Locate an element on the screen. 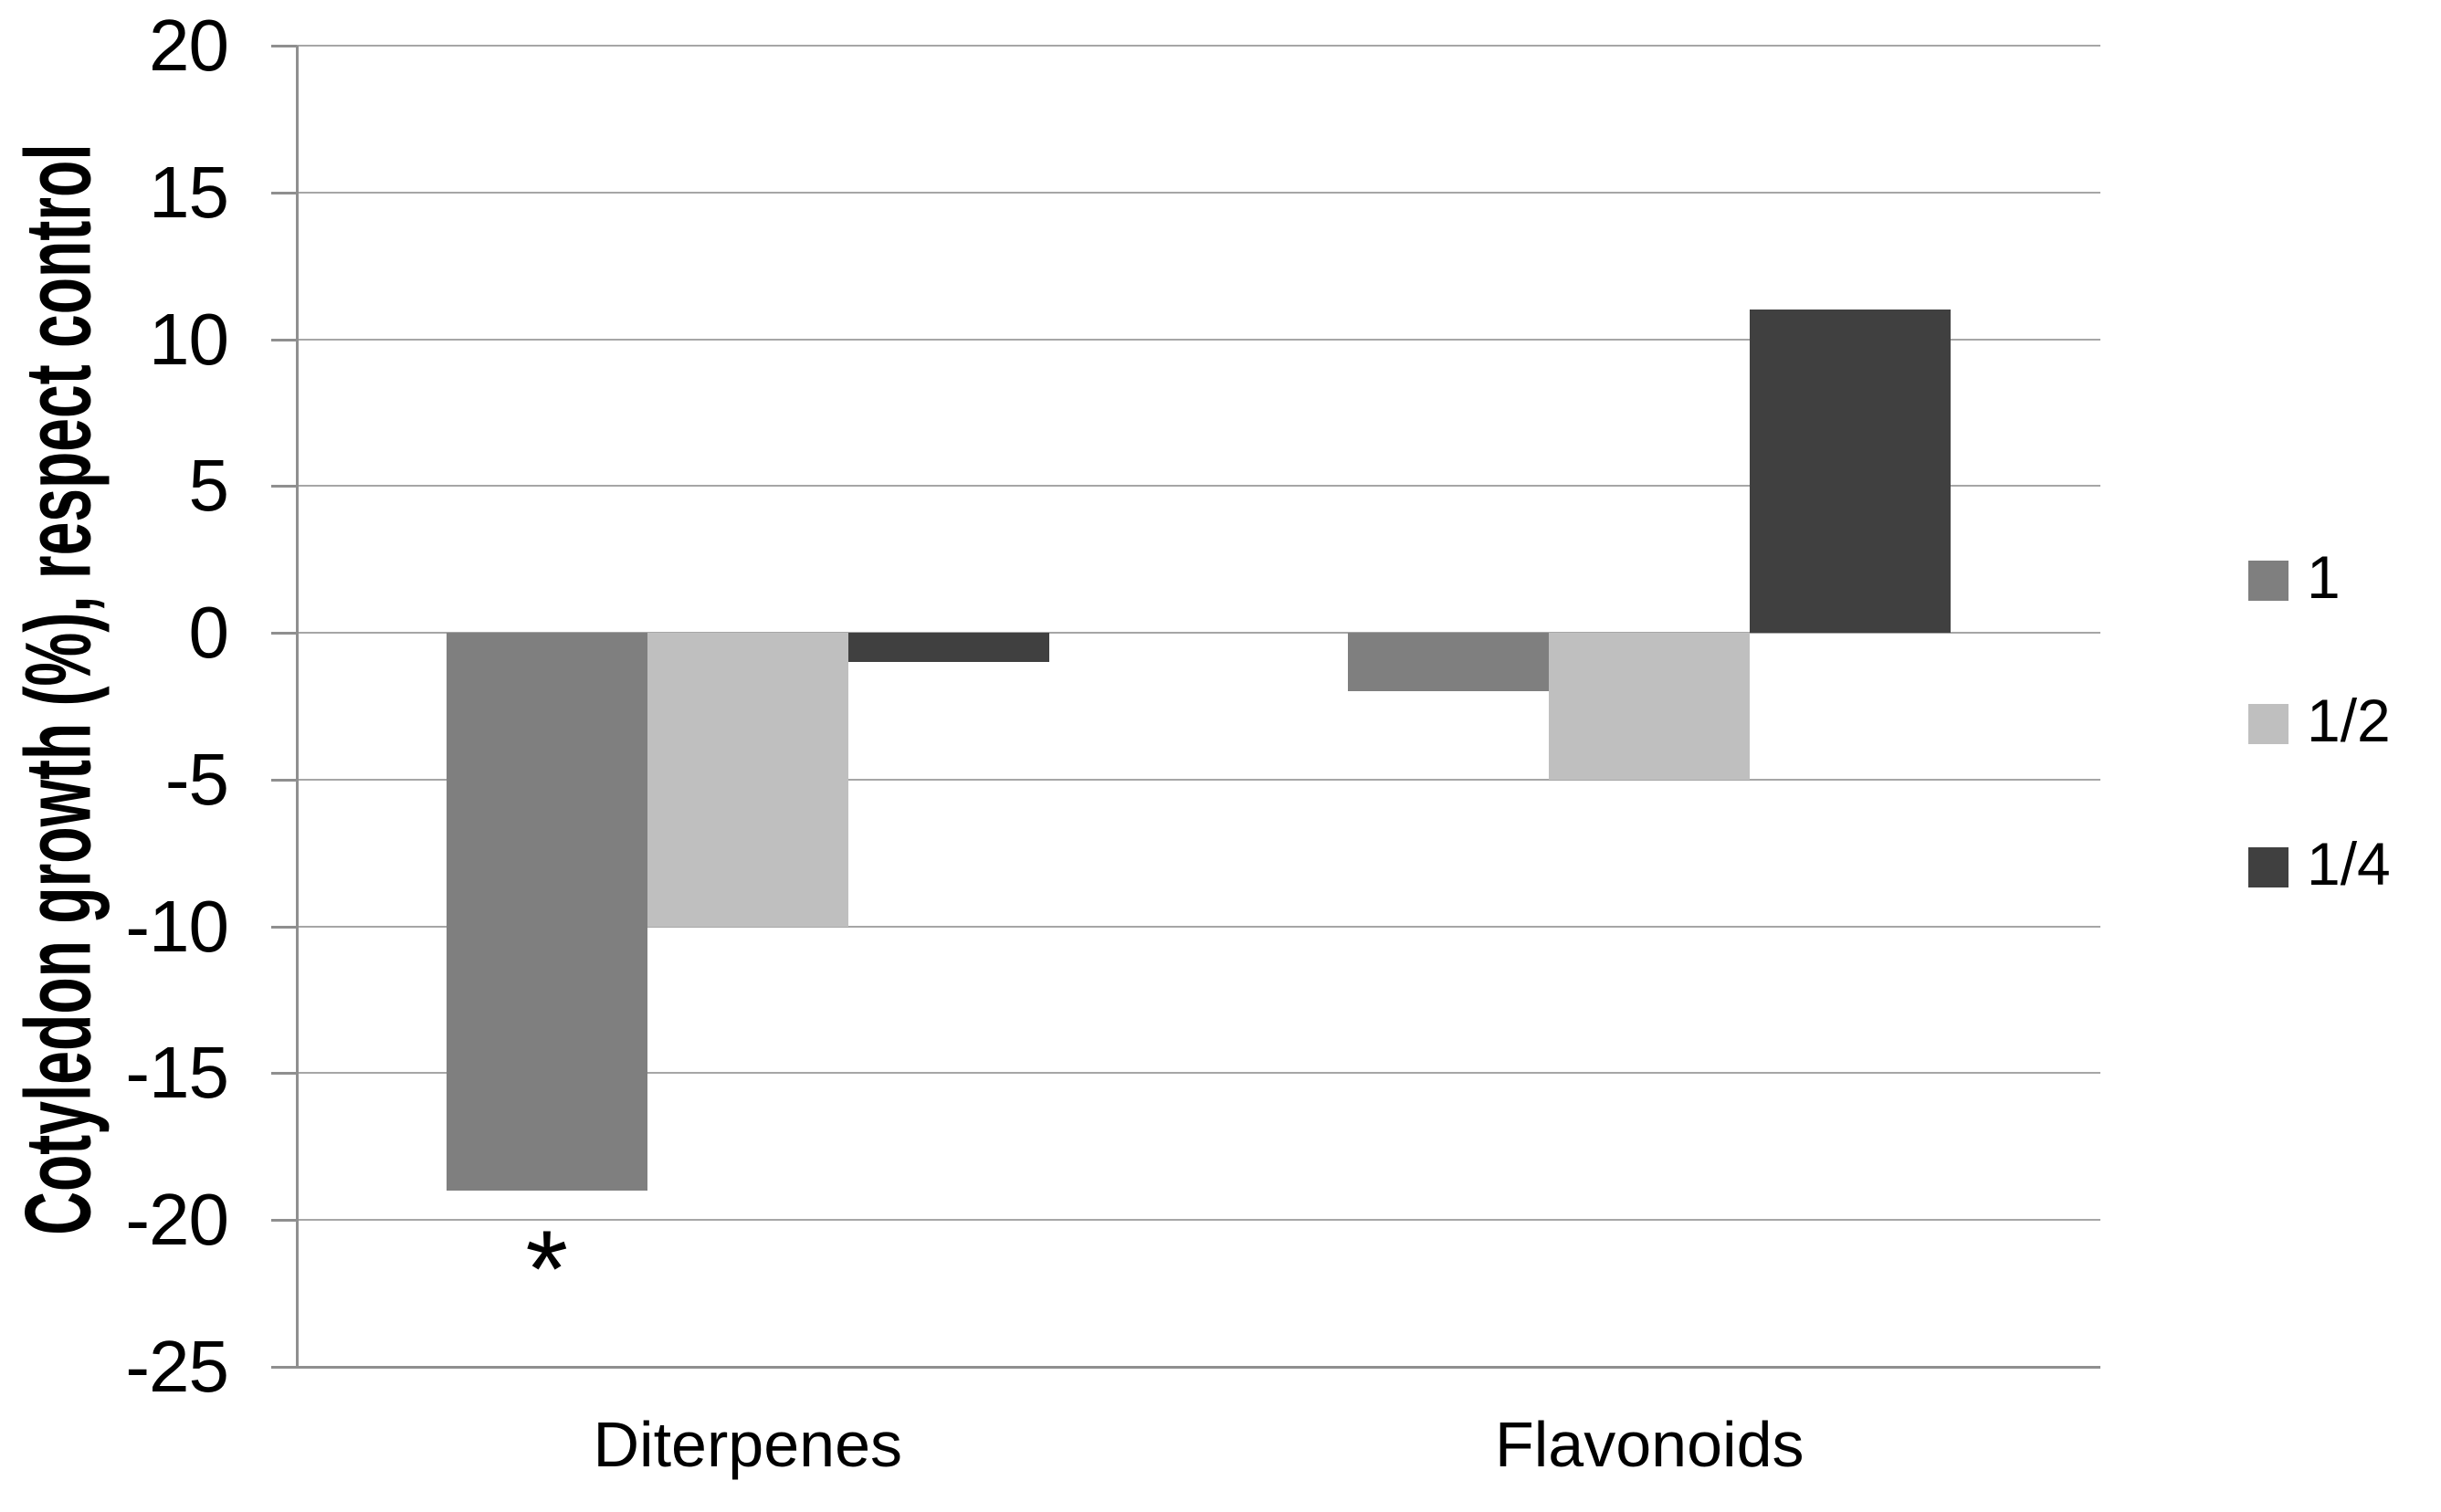 This screenshot has width=2441, height=1512. y-axis-tick-label: 15 is located at coordinates (189, 192).